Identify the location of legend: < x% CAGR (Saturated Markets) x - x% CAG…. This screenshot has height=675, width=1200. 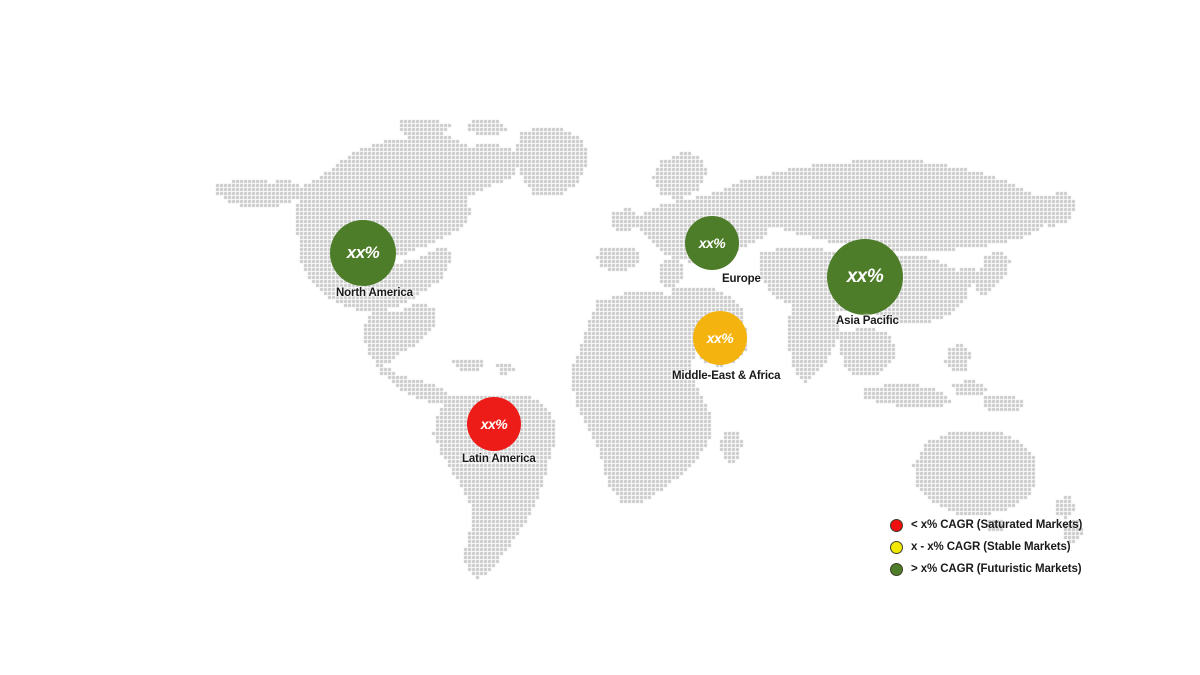
(986, 547).